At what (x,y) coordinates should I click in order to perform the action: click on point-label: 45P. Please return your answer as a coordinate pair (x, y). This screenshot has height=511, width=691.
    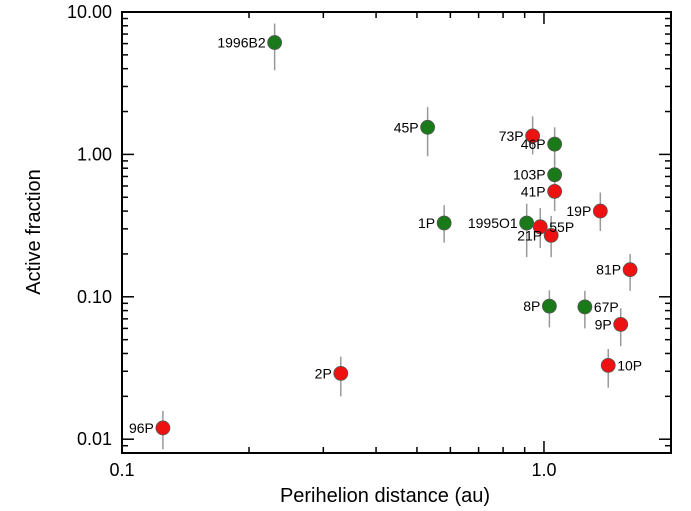
    Looking at the image, I should click on (406, 127).